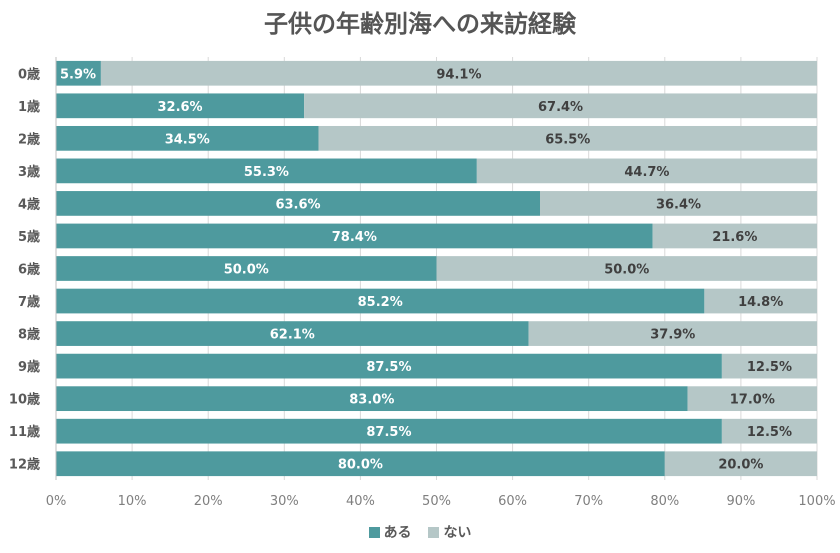  I want to click on bar-value-label: 44.7%, so click(646, 172).